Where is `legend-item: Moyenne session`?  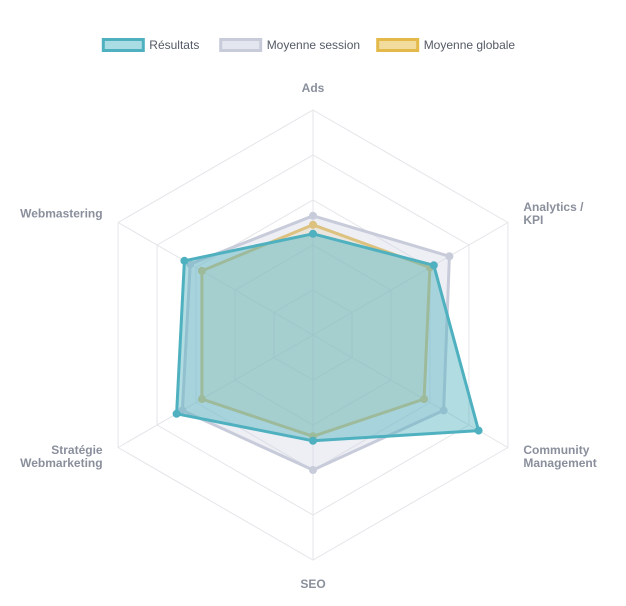
legend-item: Moyenne session is located at coordinates (289, 45).